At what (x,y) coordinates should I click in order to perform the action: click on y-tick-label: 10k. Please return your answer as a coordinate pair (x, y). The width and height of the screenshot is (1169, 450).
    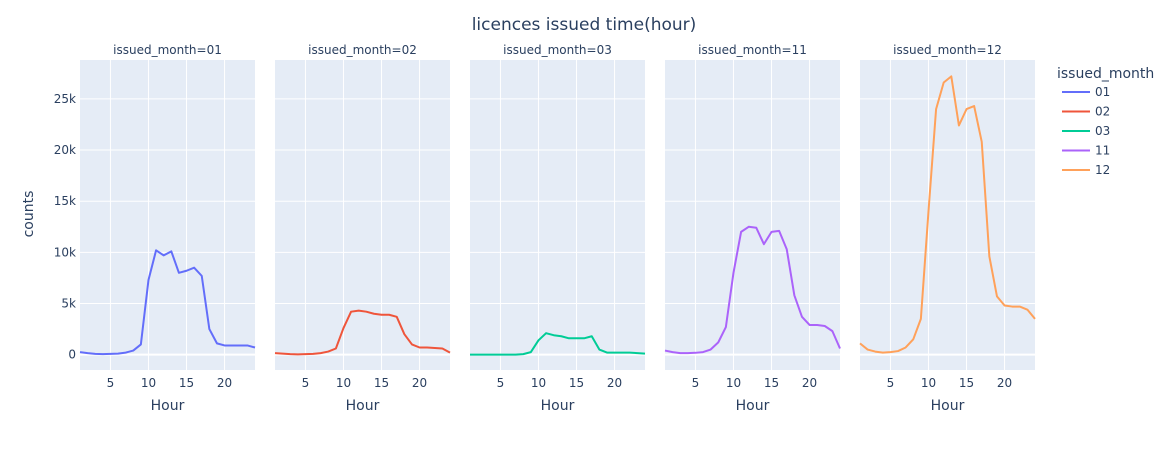
    Looking at the image, I should click on (65, 252).